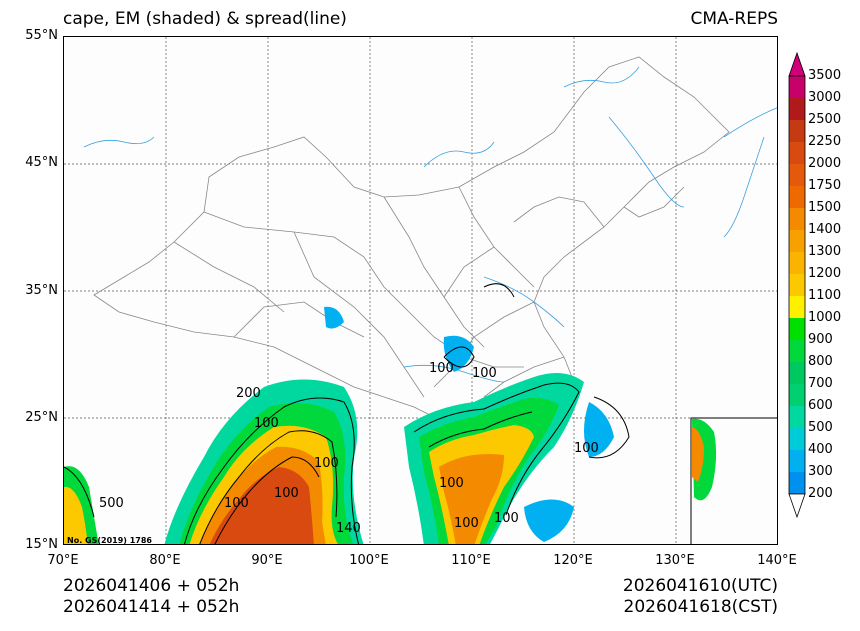 This screenshot has width=860, height=631. I want to click on model-name: CMA-REPS, so click(734, 19).